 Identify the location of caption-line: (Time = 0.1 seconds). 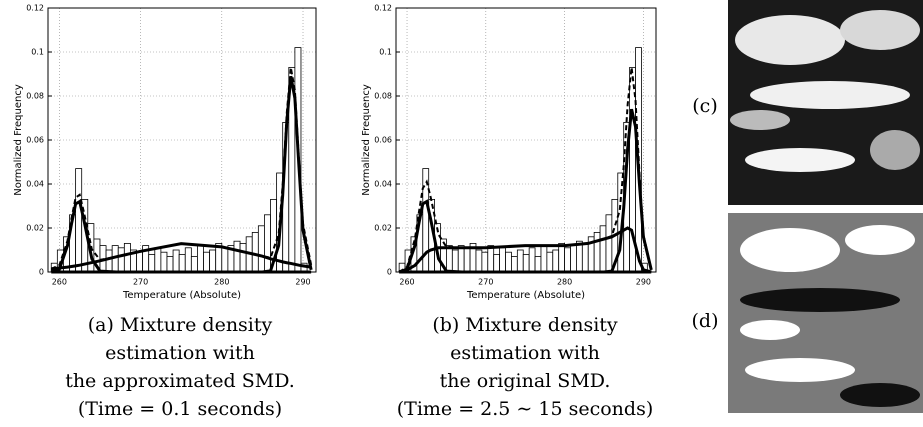
(180, 409).